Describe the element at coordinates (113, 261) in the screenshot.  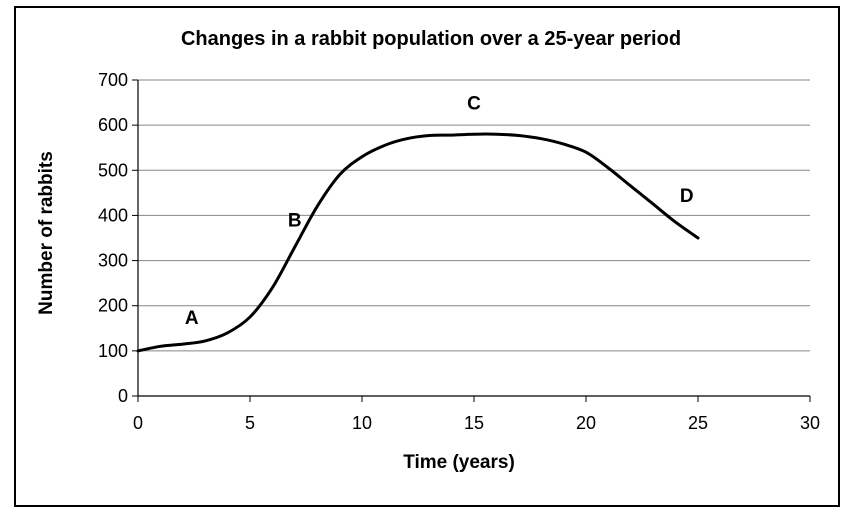
I see `y-tick-label: 300` at that location.